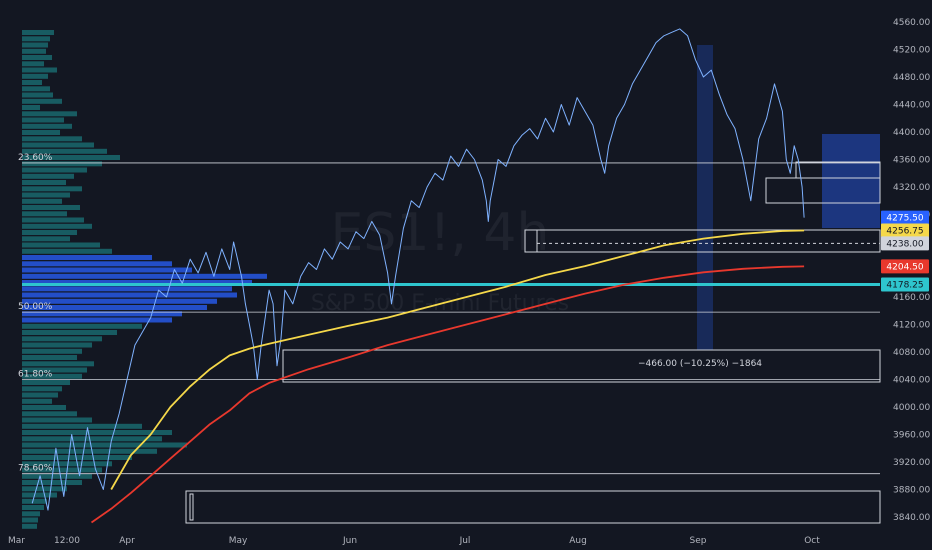 This screenshot has width=932, height=550. Describe the element at coordinates (35, 158) in the screenshot. I see `fib-level-label: 23.60%` at that location.